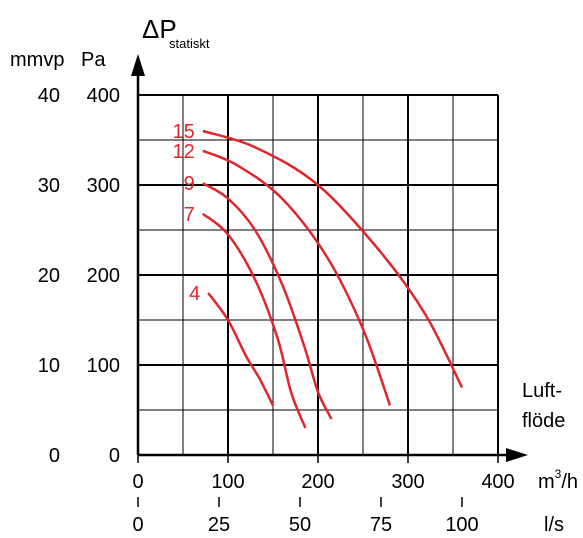 This screenshot has height=538, width=583. What do you see at coordinates (219, 525) in the screenshot?
I see `x-tick-label-ls: 25` at bounding box center [219, 525].